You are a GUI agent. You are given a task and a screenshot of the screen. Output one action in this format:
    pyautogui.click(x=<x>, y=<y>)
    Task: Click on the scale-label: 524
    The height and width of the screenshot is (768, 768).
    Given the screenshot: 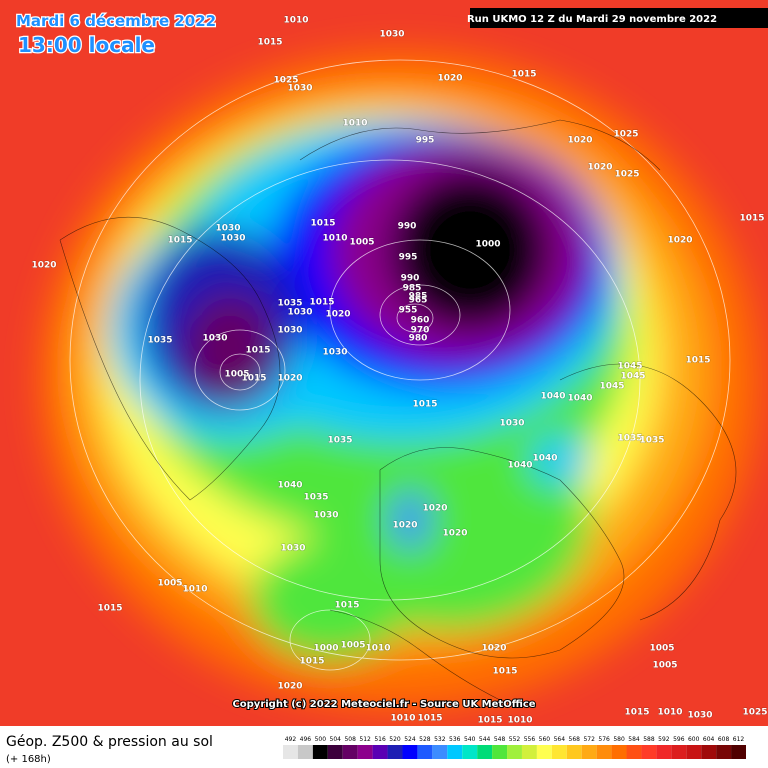 What is the action you would take?
    pyautogui.click(x=410, y=739)
    